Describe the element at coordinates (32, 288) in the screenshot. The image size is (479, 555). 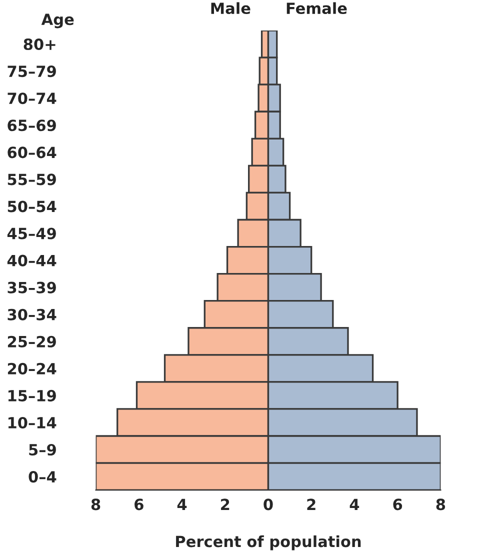
I see `y-tick-label: 35–39` at that location.